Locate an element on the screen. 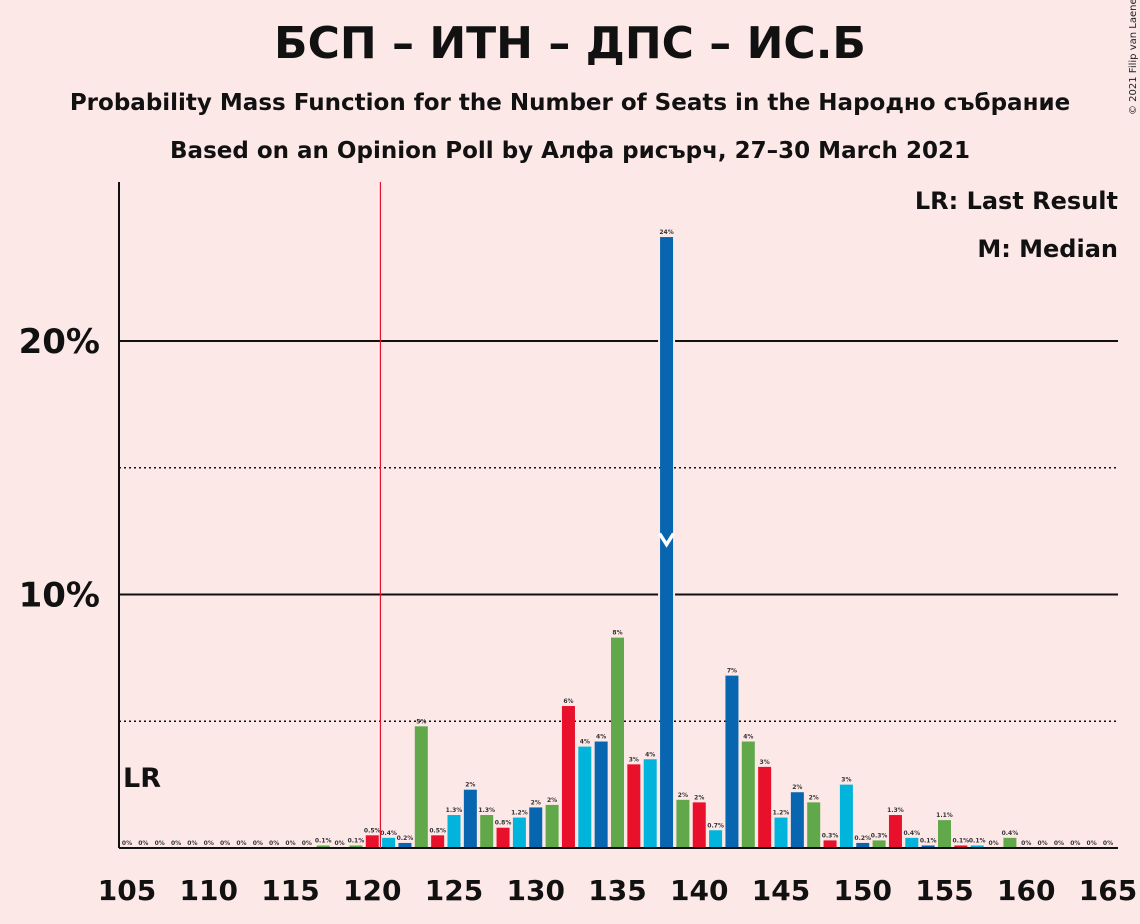 This screenshot has width=1140, height=924. value-label-148: 0.3% is located at coordinates (830, 835).